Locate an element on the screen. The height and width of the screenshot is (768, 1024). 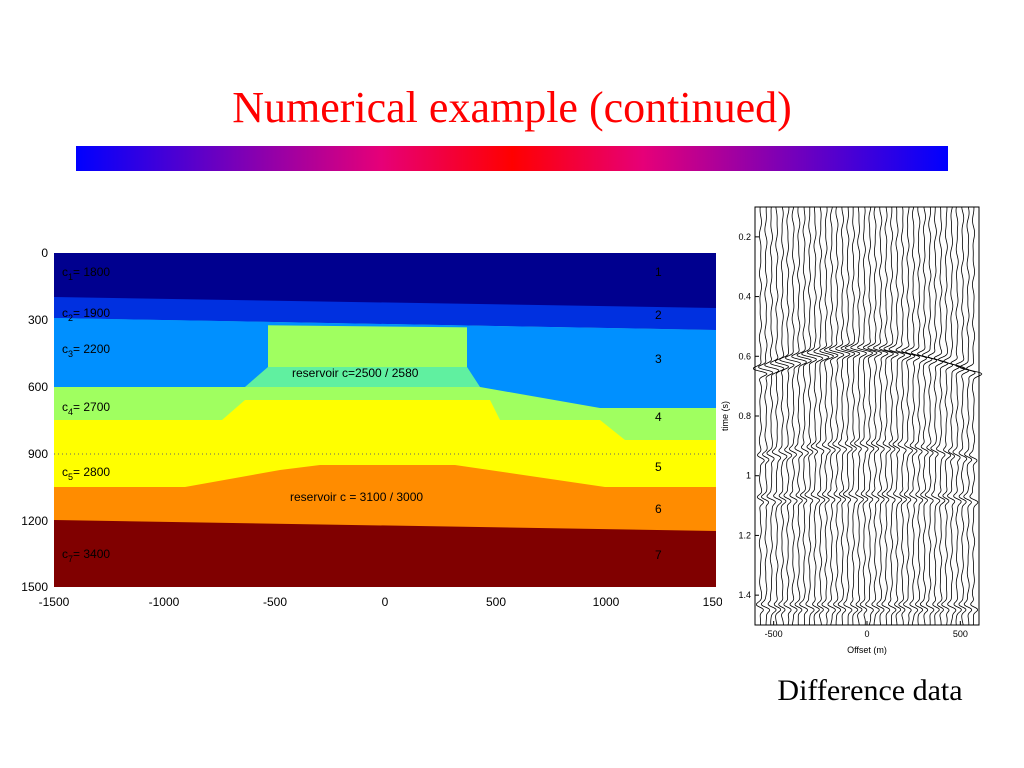
reservoir-upper-region is located at coordinates (362, 377).